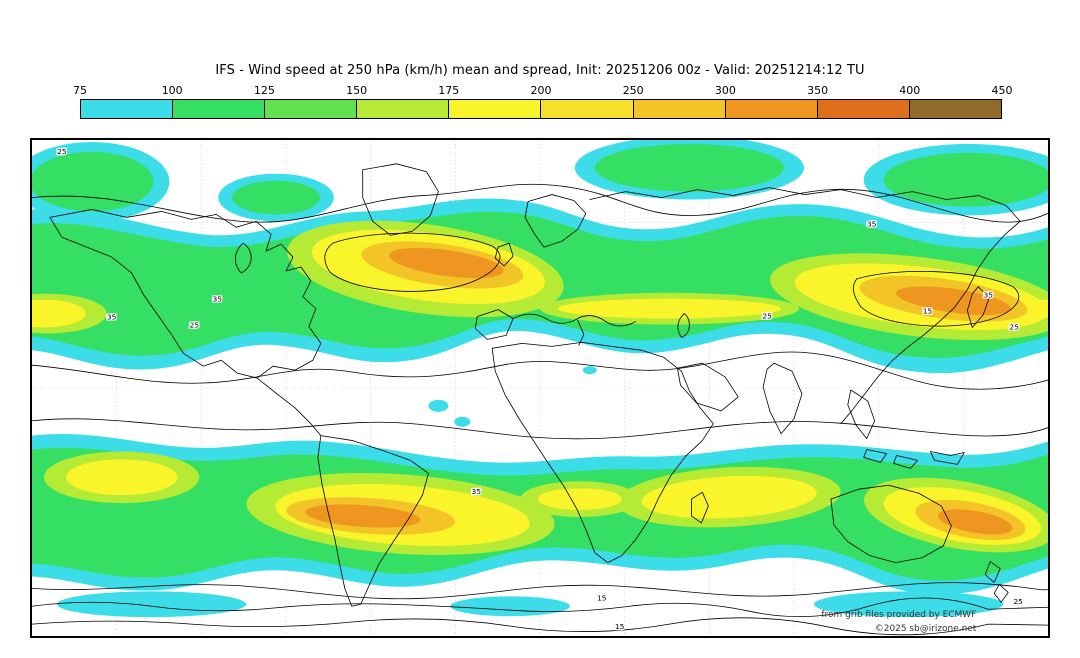 This screenshot has width=1080, height=658. Describe the element at coordinates (264, 90) in the screenshot. I see `colorbar-tick-label: 125` at that location.